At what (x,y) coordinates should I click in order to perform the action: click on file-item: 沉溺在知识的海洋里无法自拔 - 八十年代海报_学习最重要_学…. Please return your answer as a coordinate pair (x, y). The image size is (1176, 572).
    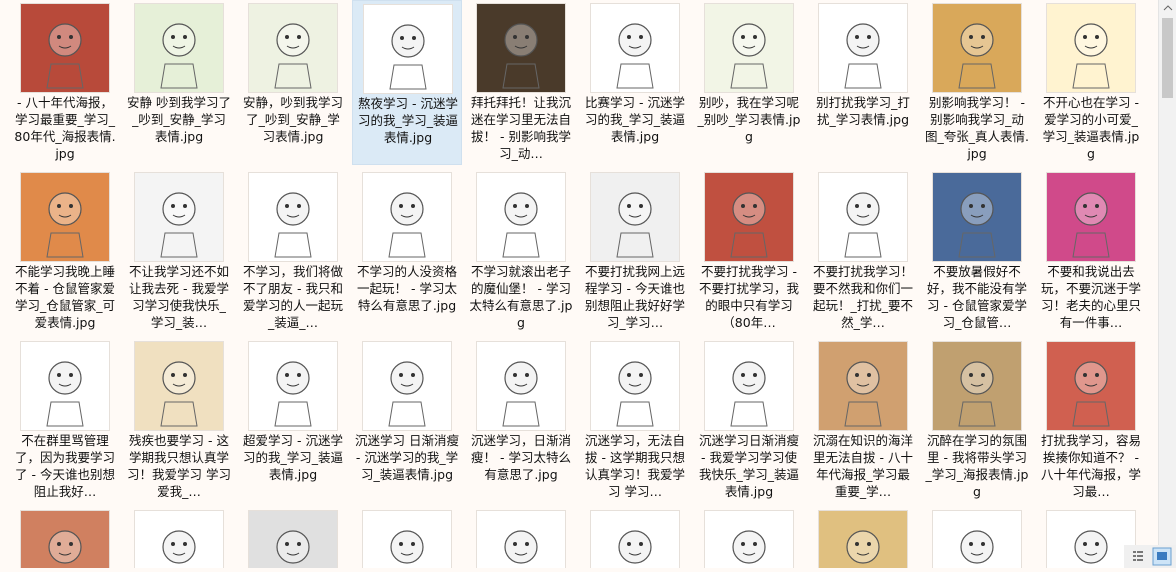
    Looking at the image, I should click on (863, 420).